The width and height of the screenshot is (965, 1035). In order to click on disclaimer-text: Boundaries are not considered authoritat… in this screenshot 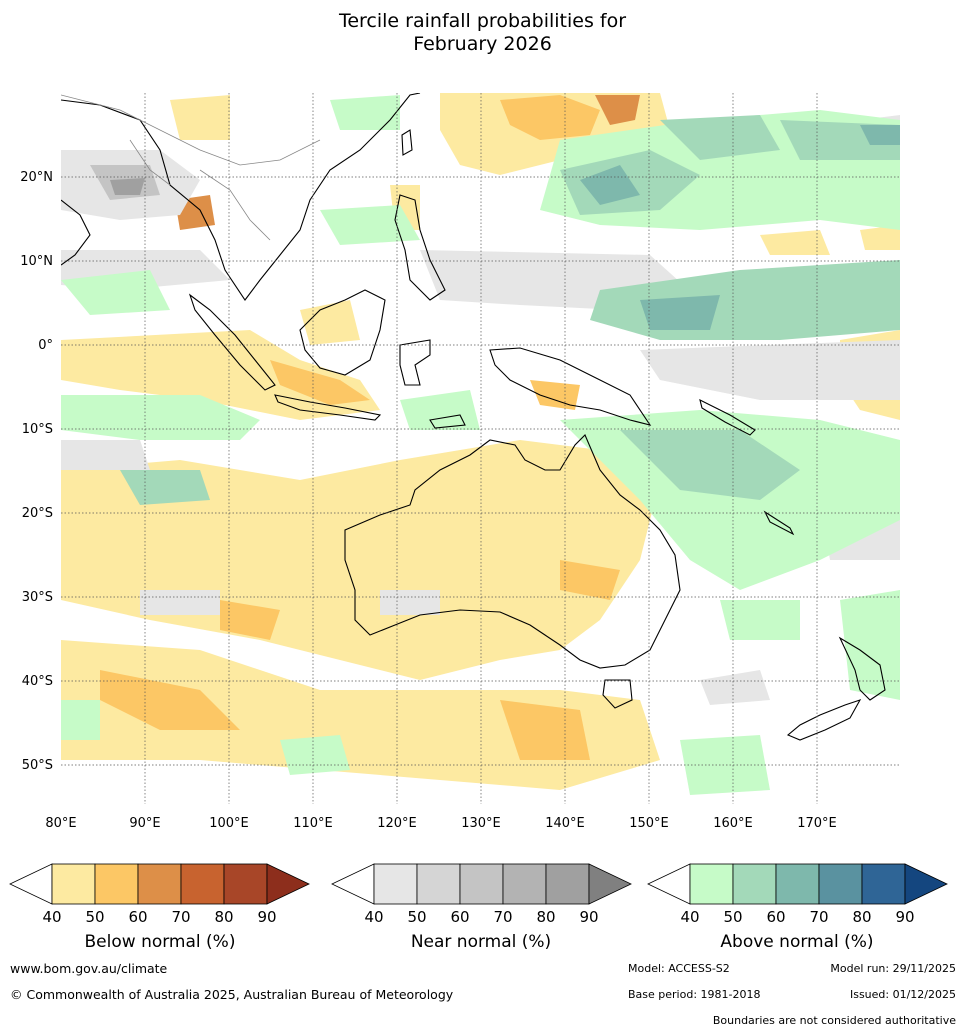, I will do `click(834, 1020)`.